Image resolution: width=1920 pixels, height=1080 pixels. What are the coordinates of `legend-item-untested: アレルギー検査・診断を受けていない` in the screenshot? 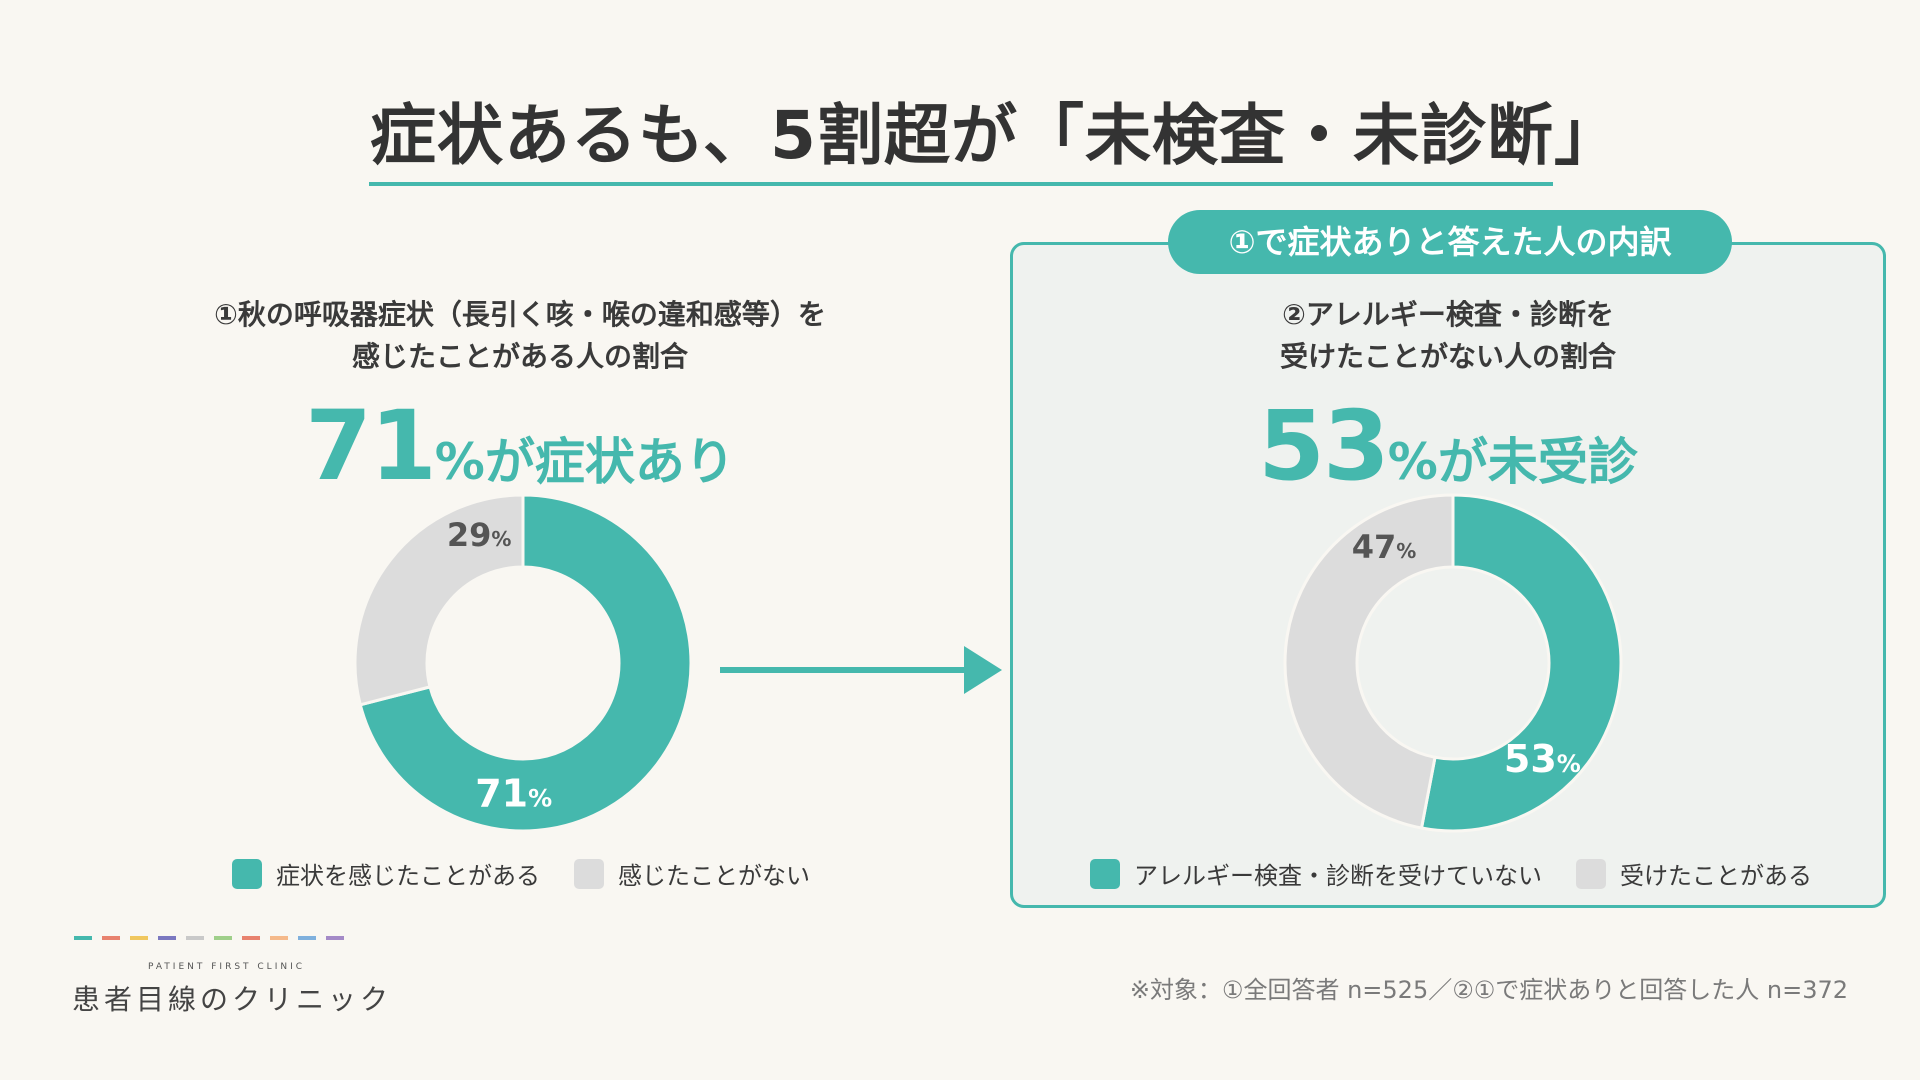 It's located at (1316, 873).